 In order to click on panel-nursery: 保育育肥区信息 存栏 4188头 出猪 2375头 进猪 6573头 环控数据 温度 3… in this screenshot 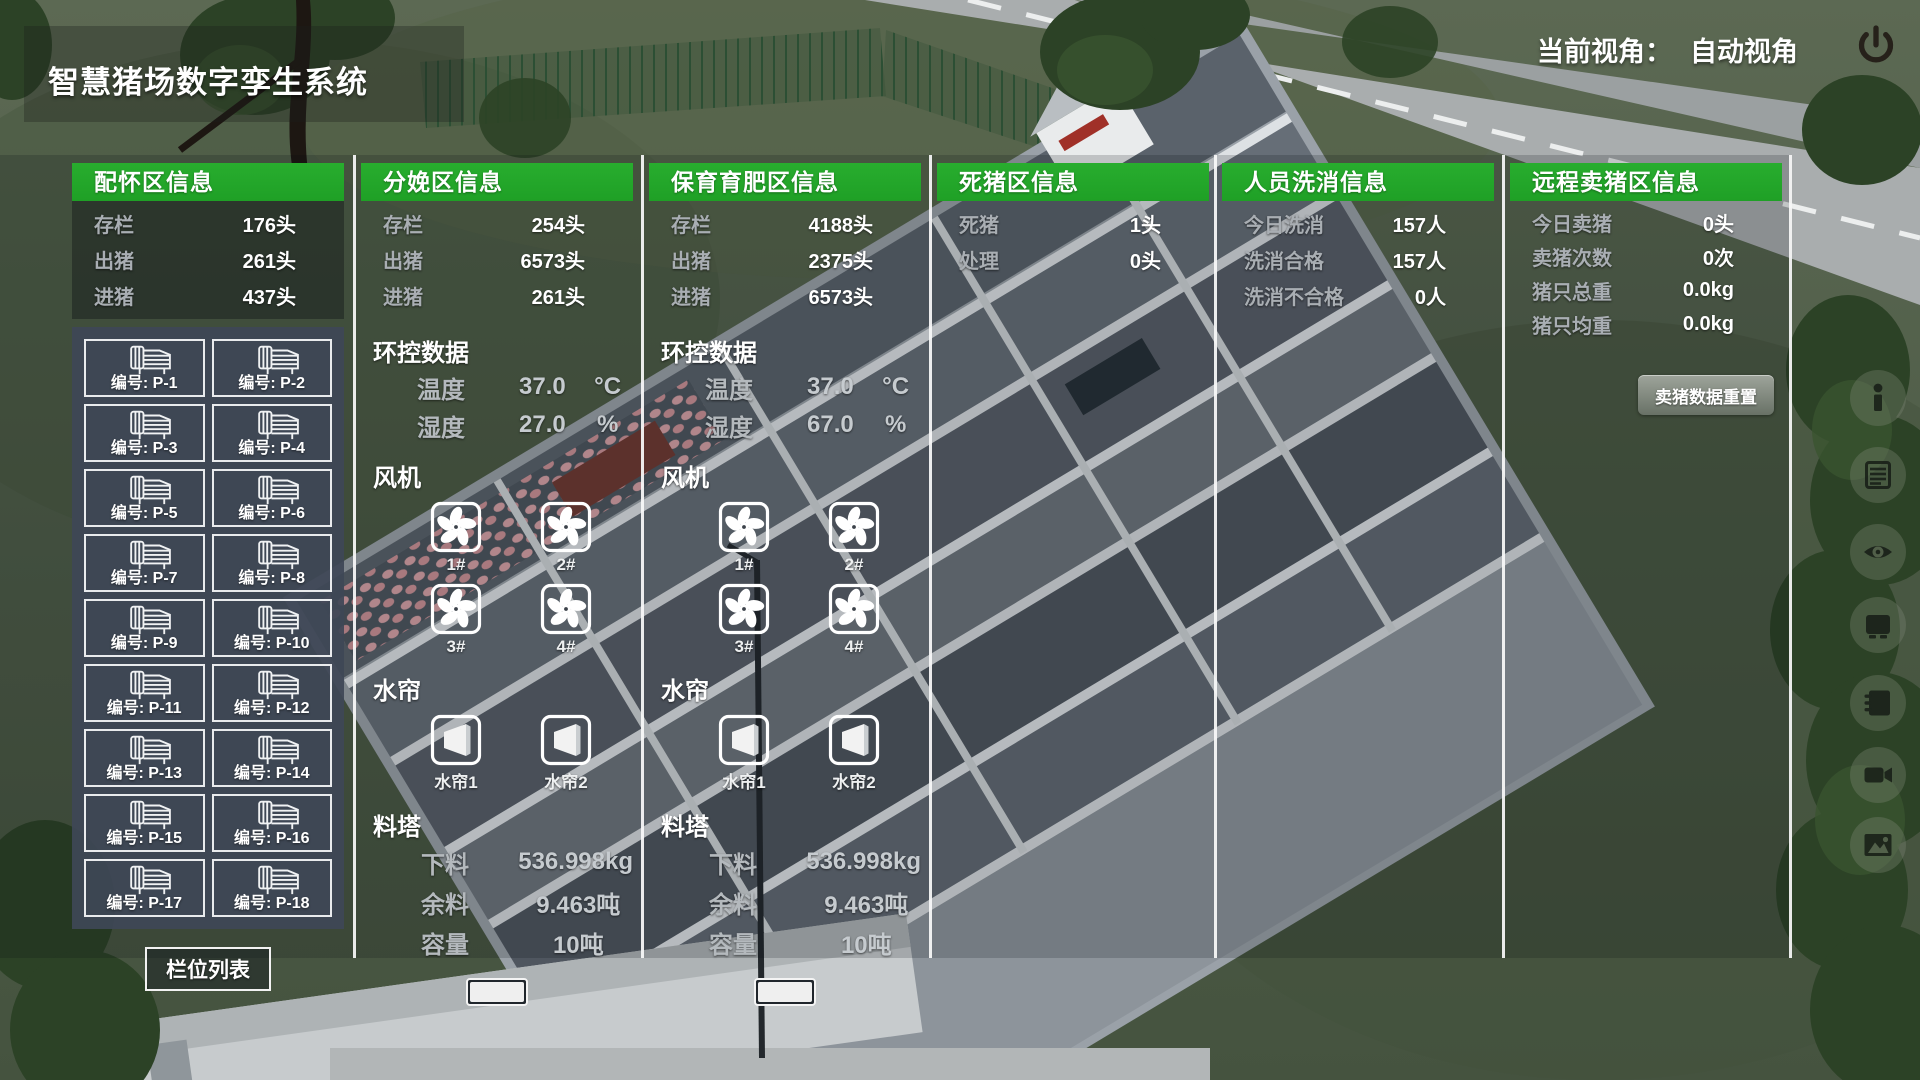, I will do `click(785, 584)`.